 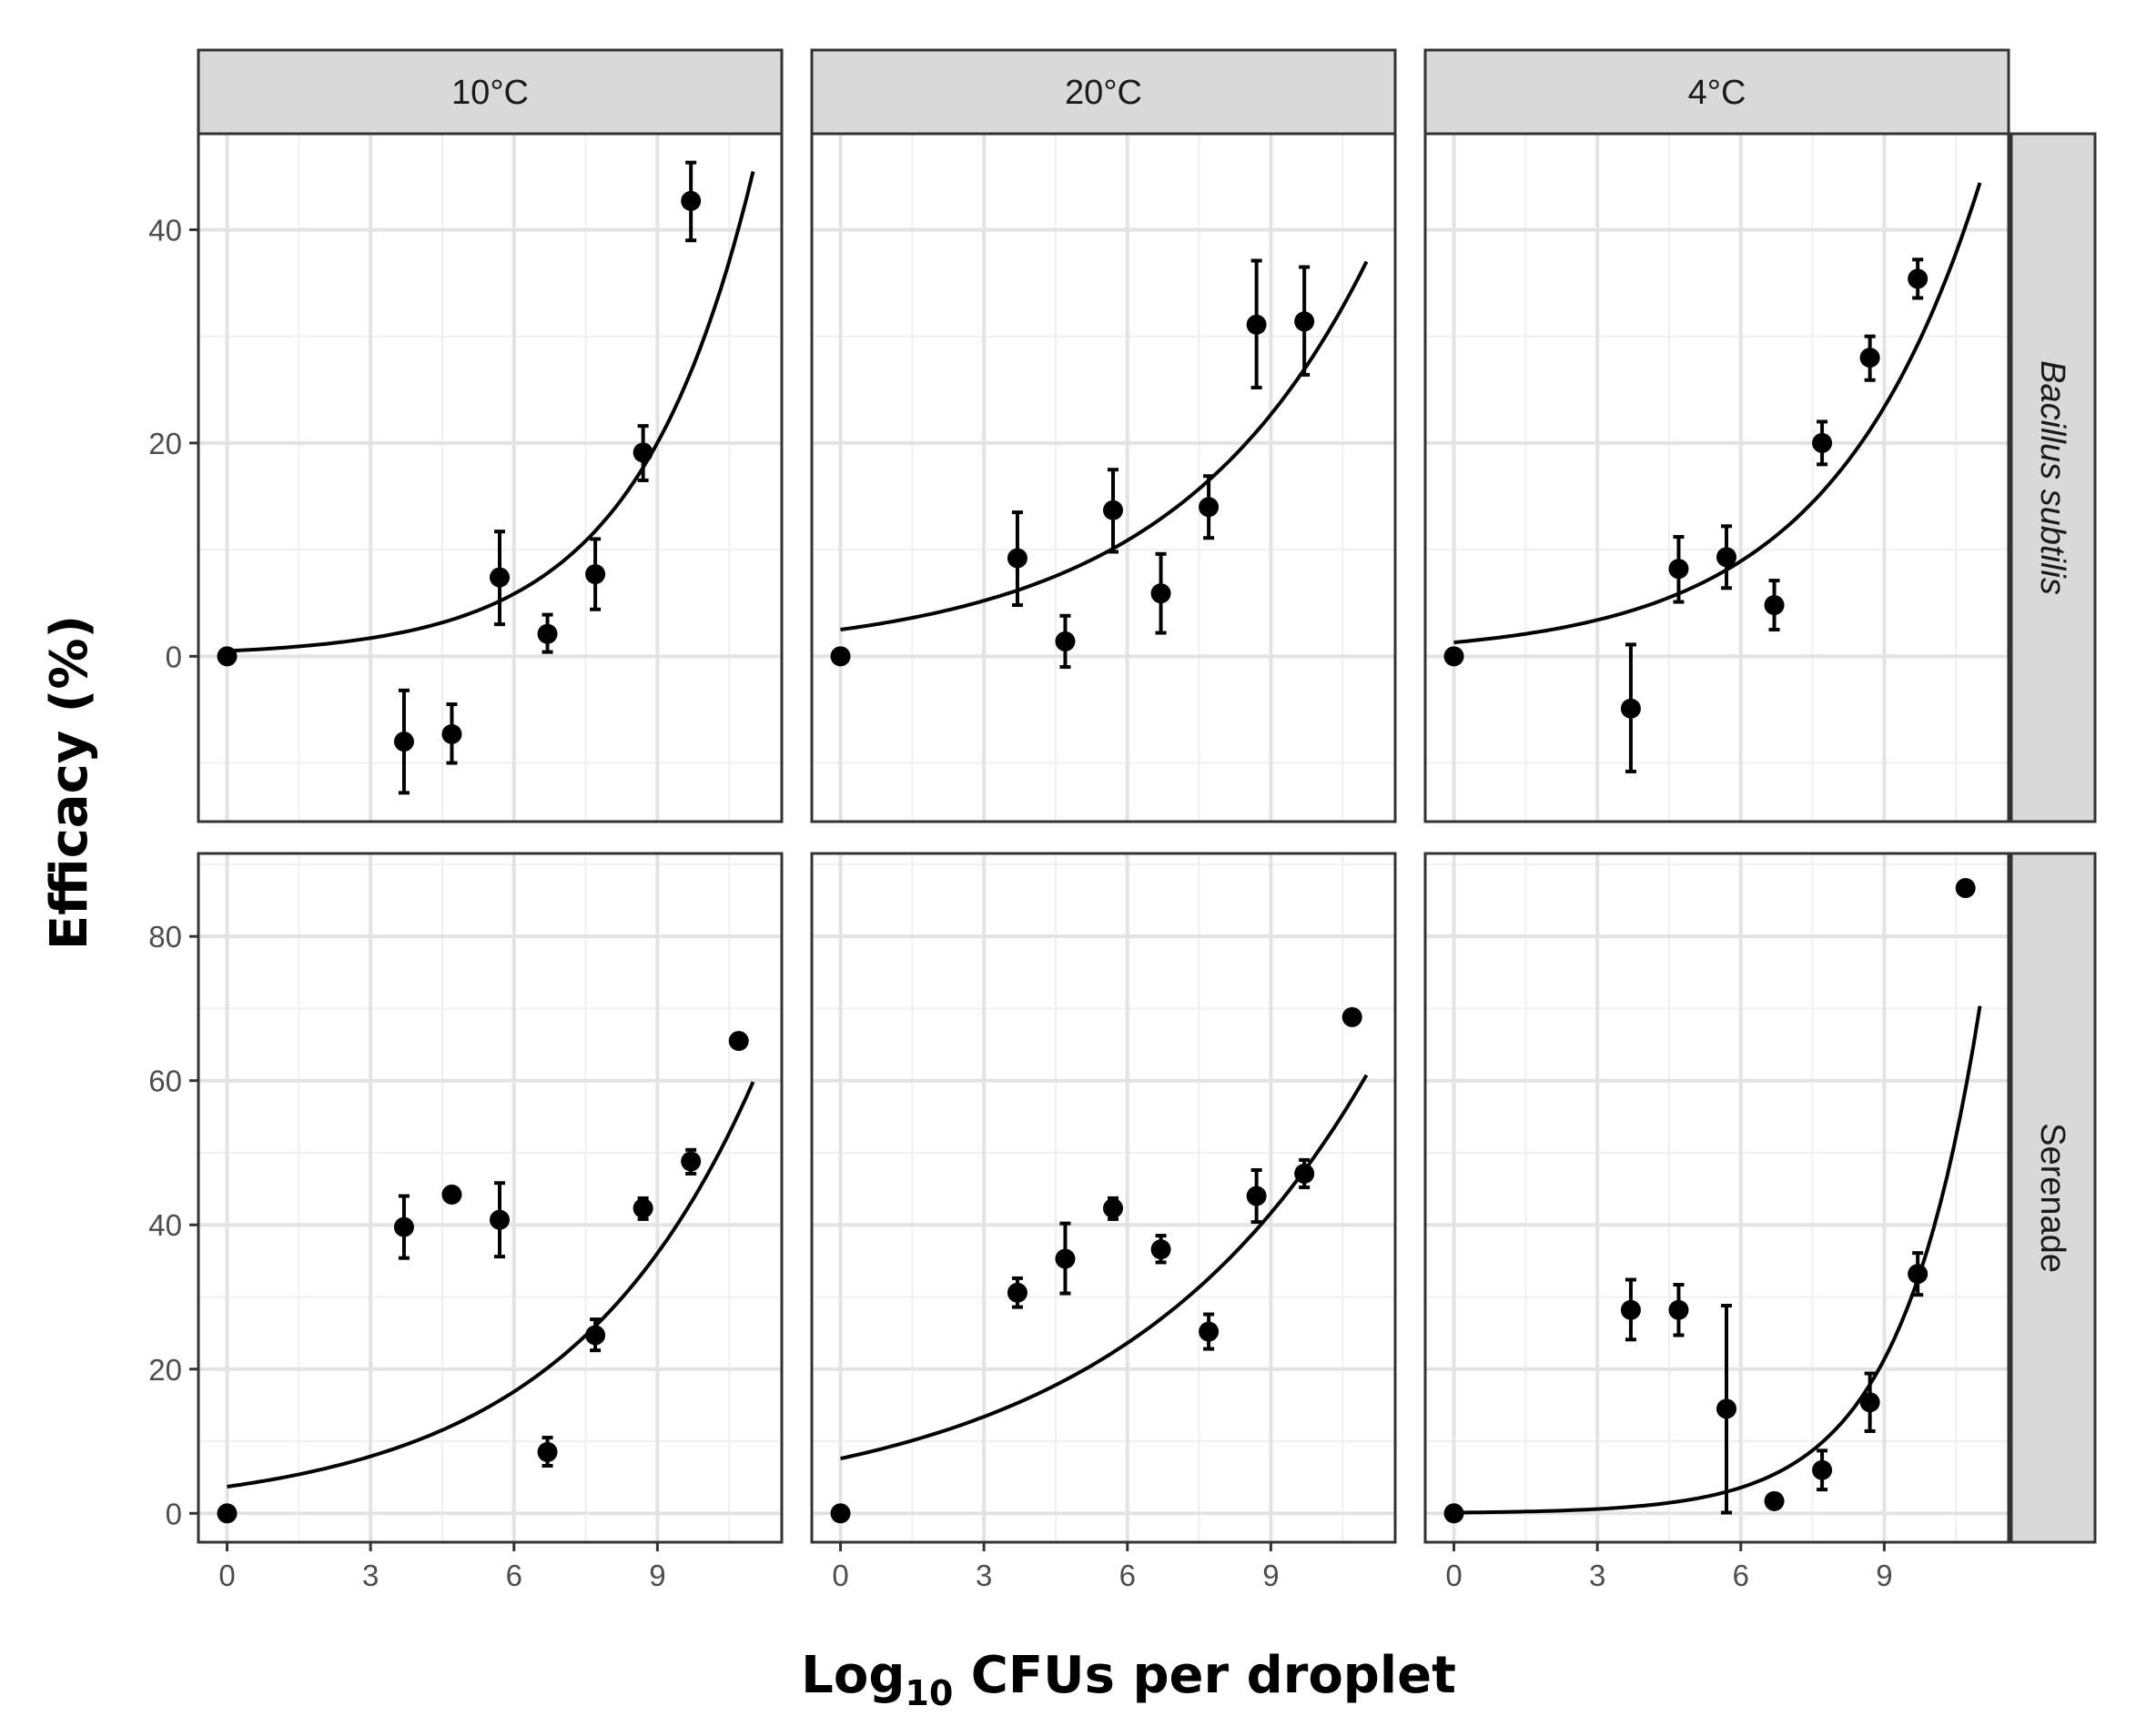 I want to click on fit-curve-bacillus-subtilis-4c, so click(x=1717, y=413).